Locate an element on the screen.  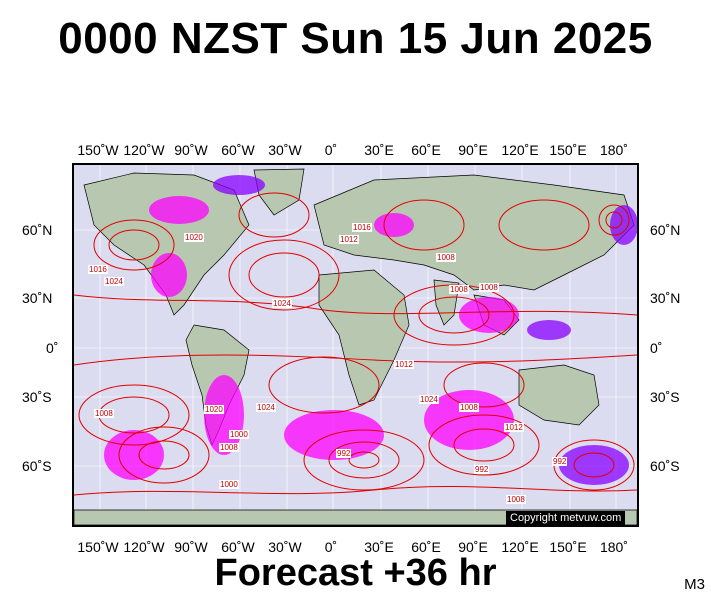
australia is located at coordinates (559, 395).